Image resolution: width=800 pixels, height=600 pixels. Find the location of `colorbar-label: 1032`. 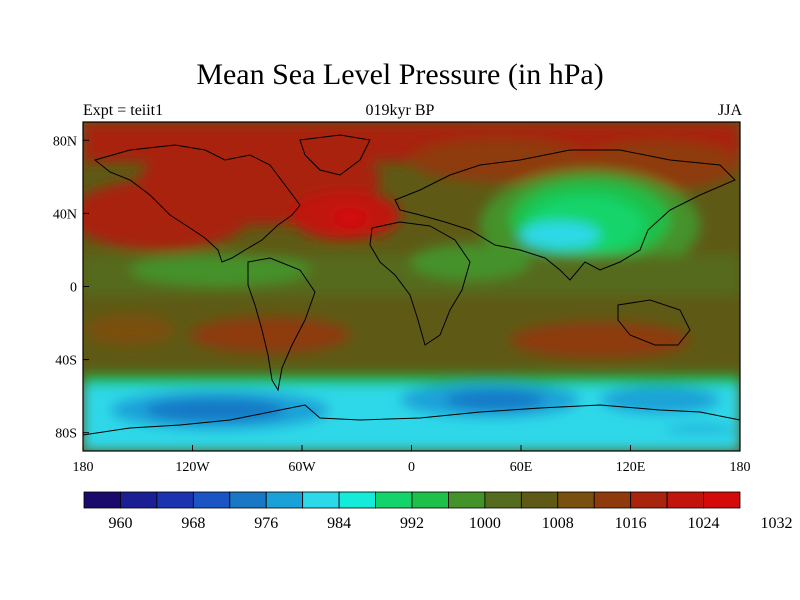

colorbar-label: 1032 is located at coordinates (776, 523).